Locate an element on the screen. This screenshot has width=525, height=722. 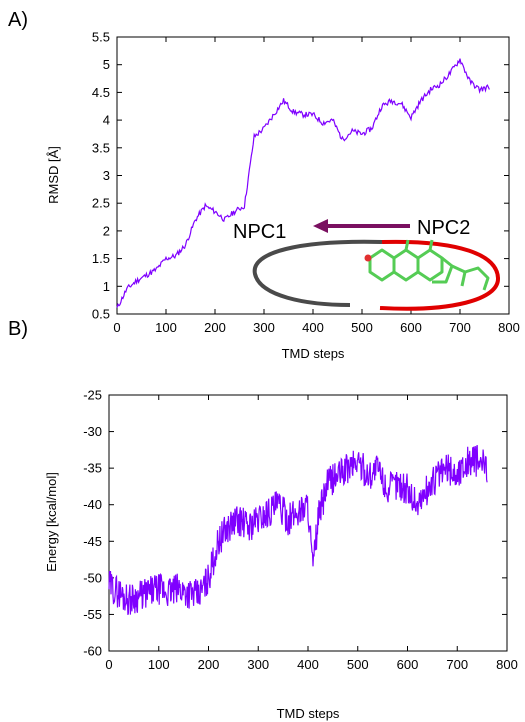
energy-x-tick-label: 100 is located at coordinates (159, 664).